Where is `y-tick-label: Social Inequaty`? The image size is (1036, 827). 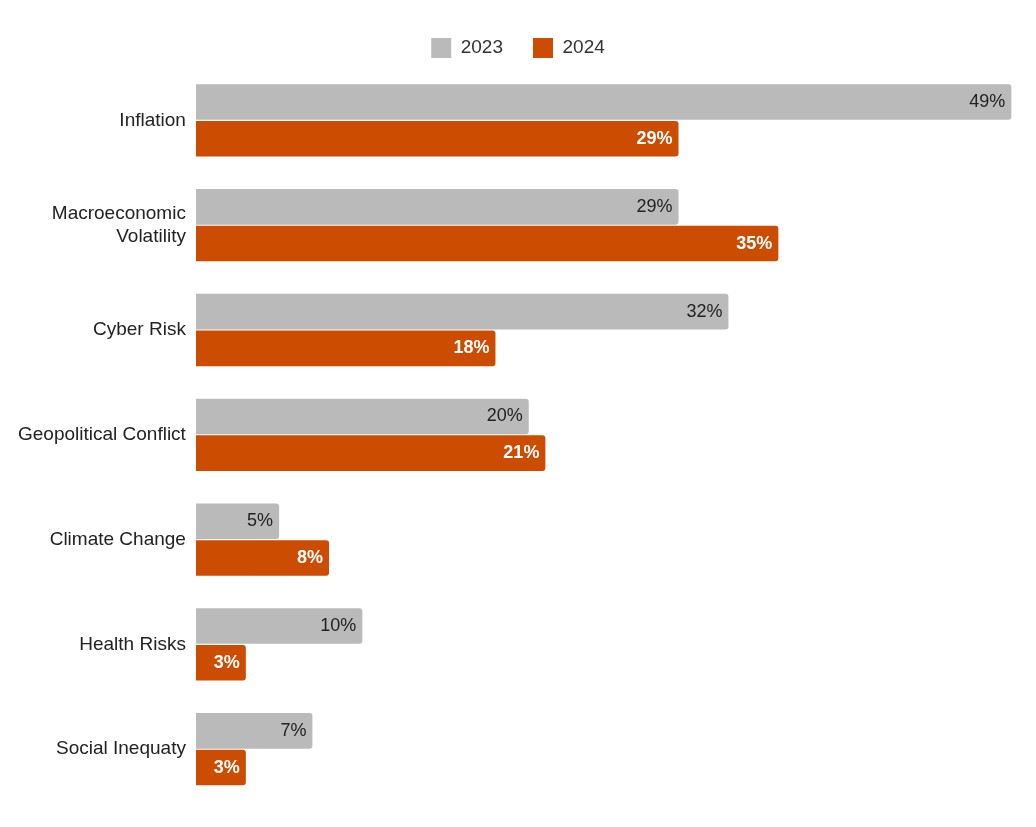 y-tick-label: Social Inequaty is located at coordinates (121, 748).